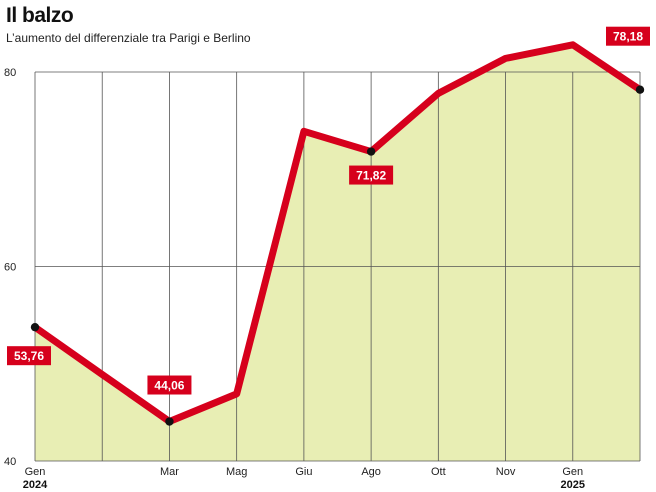 The image size is (656, 492). What do you see at coordinates (438, 472) in the screenshot?
I see `x-tick-label: Ott` at bounding box center [438, 472].